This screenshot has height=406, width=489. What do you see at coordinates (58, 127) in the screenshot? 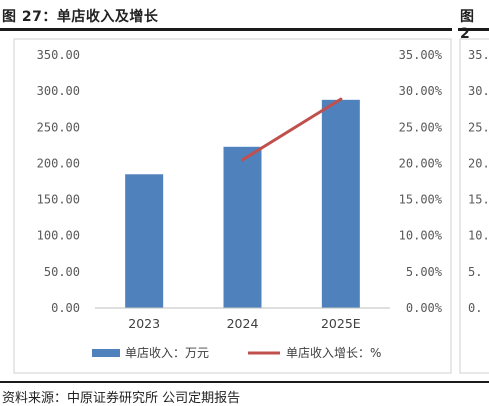
I see `left-tick-label: 250.00` at bounding box center [58, 127].